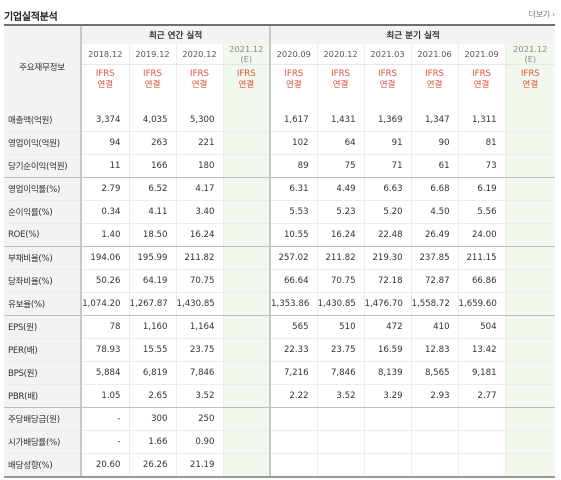  Describe the element at coordinates (152, 373) in the screenshot. I see `value-cell: 6,819` at that location.